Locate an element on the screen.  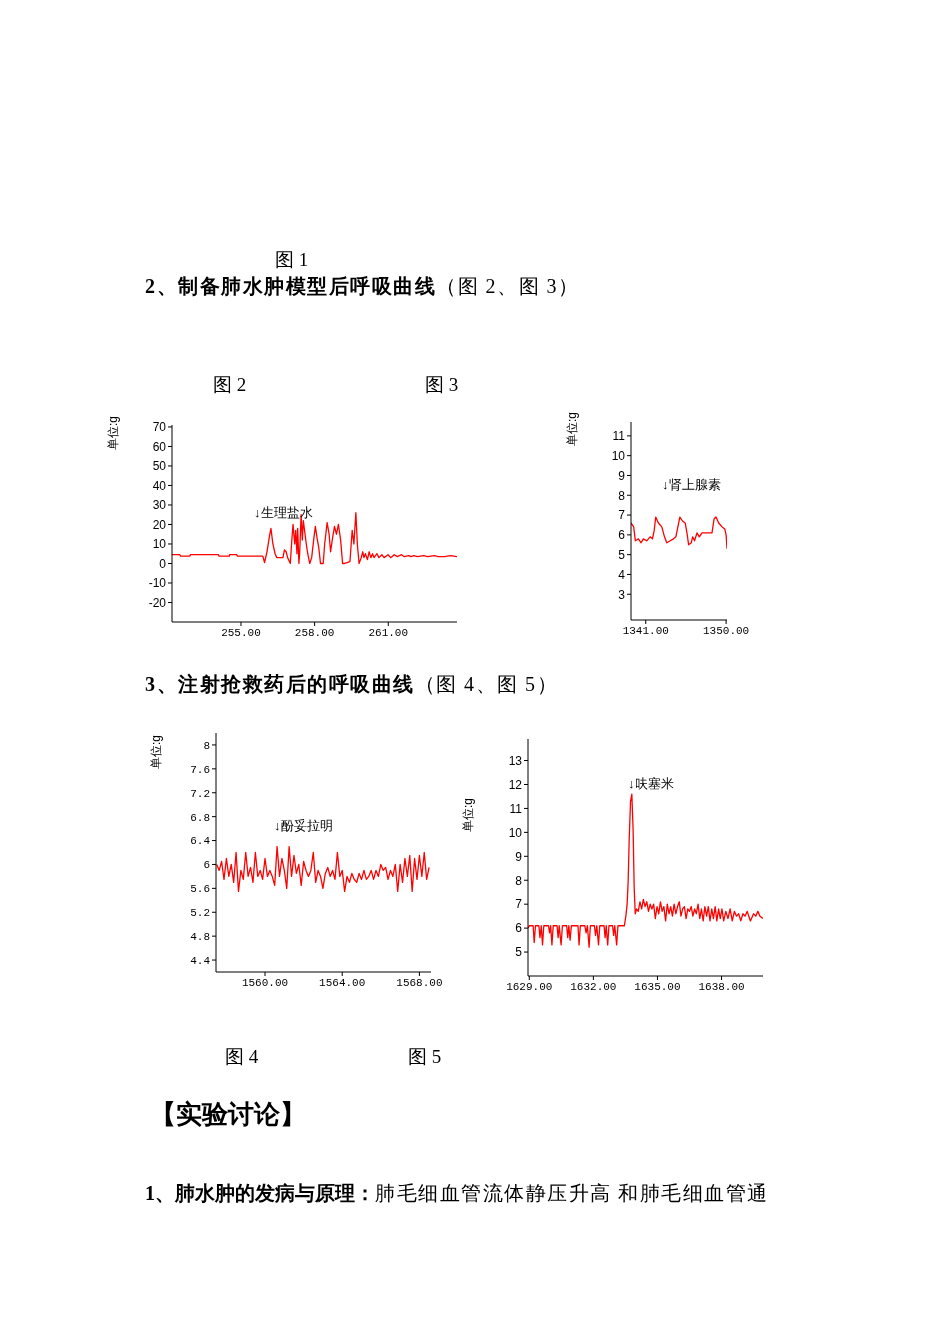
annotation: ↓呋塞米 is located at coordinates (651, 783).